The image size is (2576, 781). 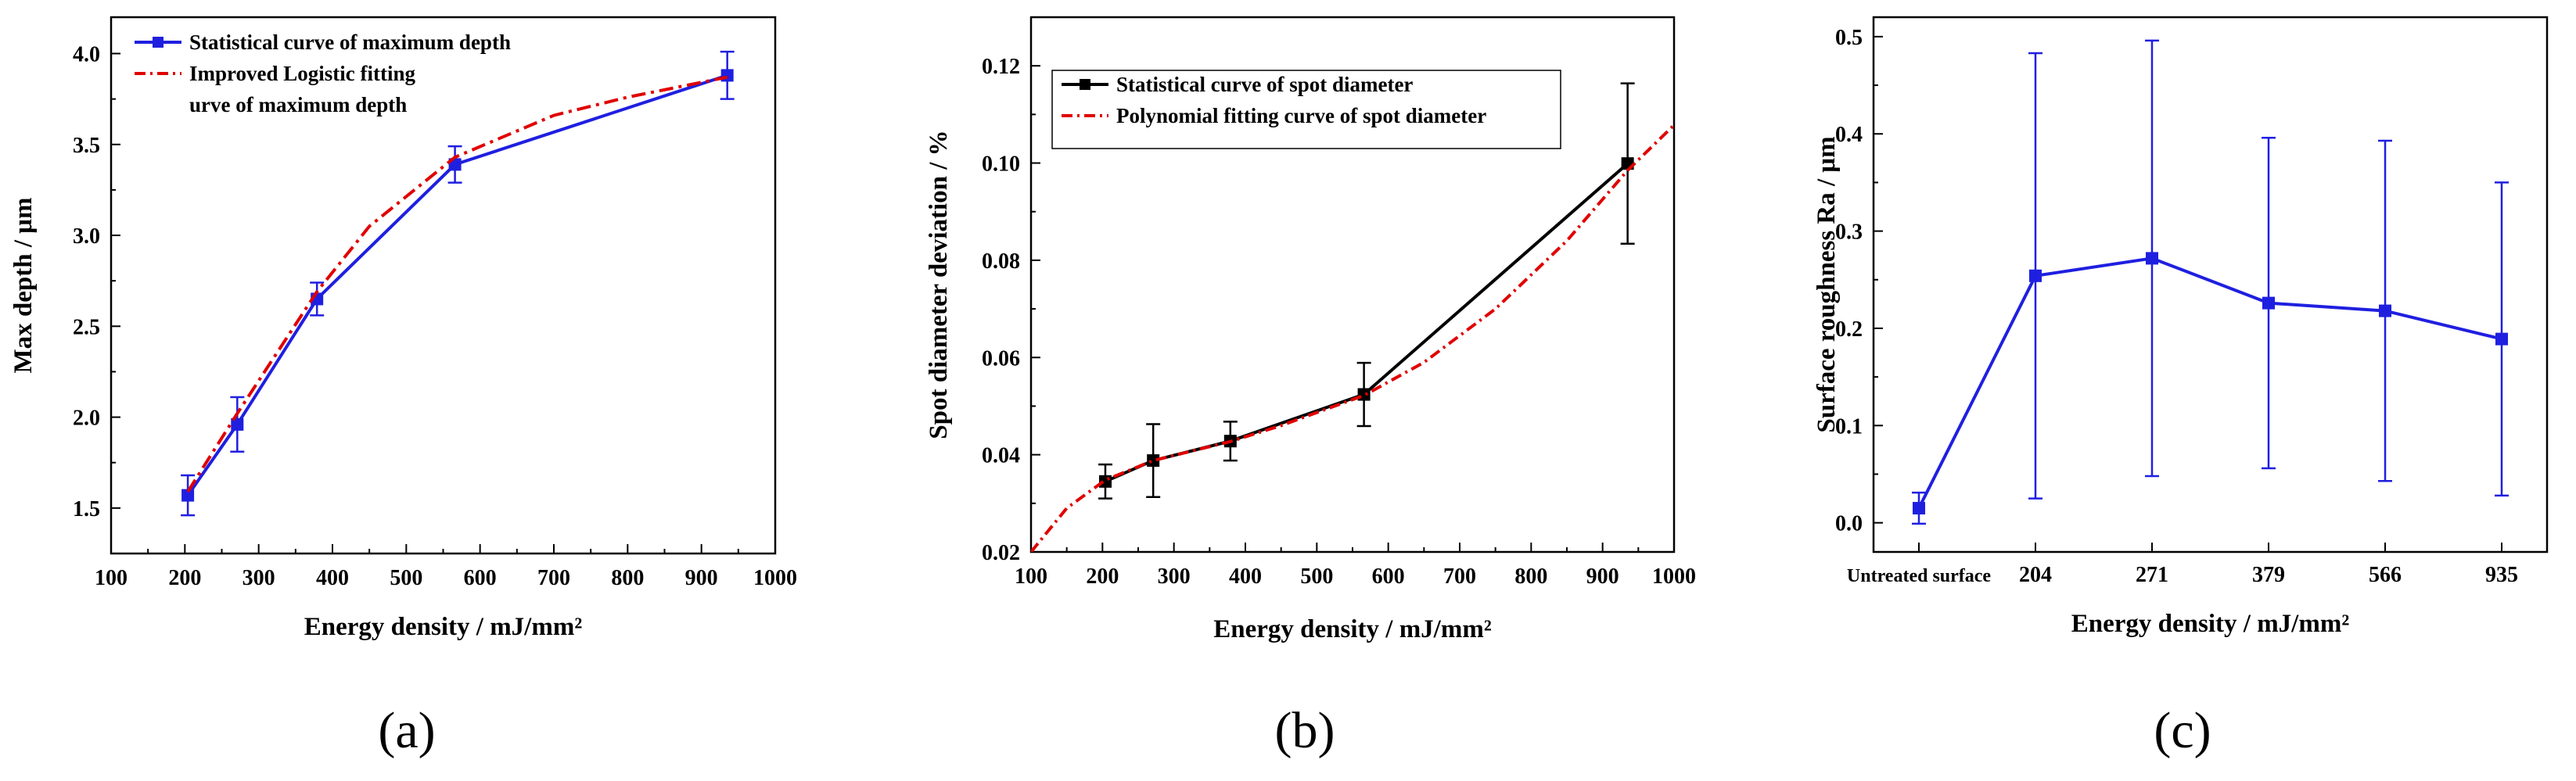 What do you see at coordinates (1265, 84) in the screenshot?
I see `legend-label: Statistical curve of spot diameter` at bounding box center [1265, 84].